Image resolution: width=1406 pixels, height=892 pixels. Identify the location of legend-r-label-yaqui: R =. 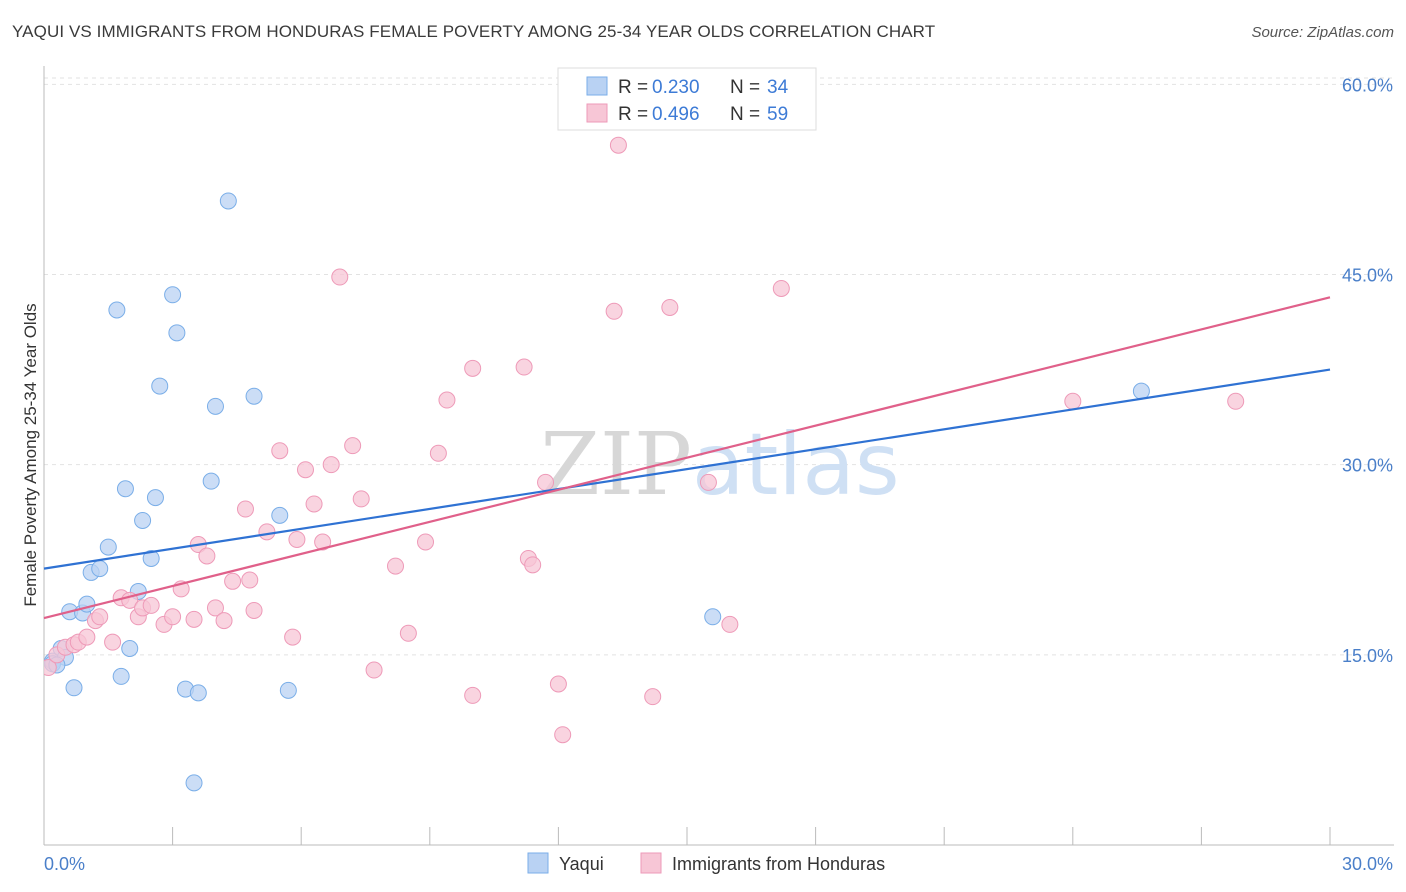
(633, 87).